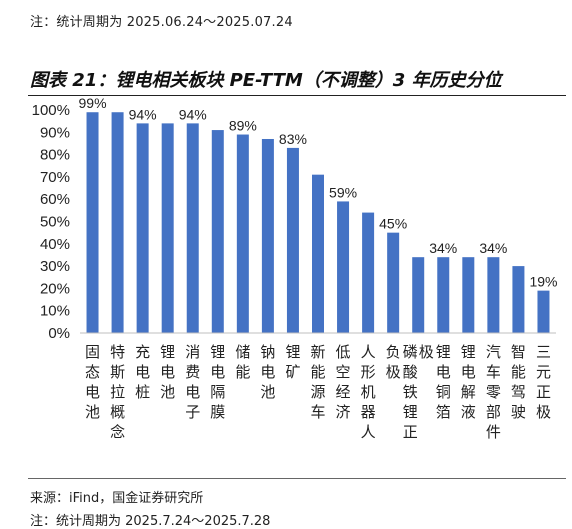  I want to click on x-category-char: 负, so click(393, 352).